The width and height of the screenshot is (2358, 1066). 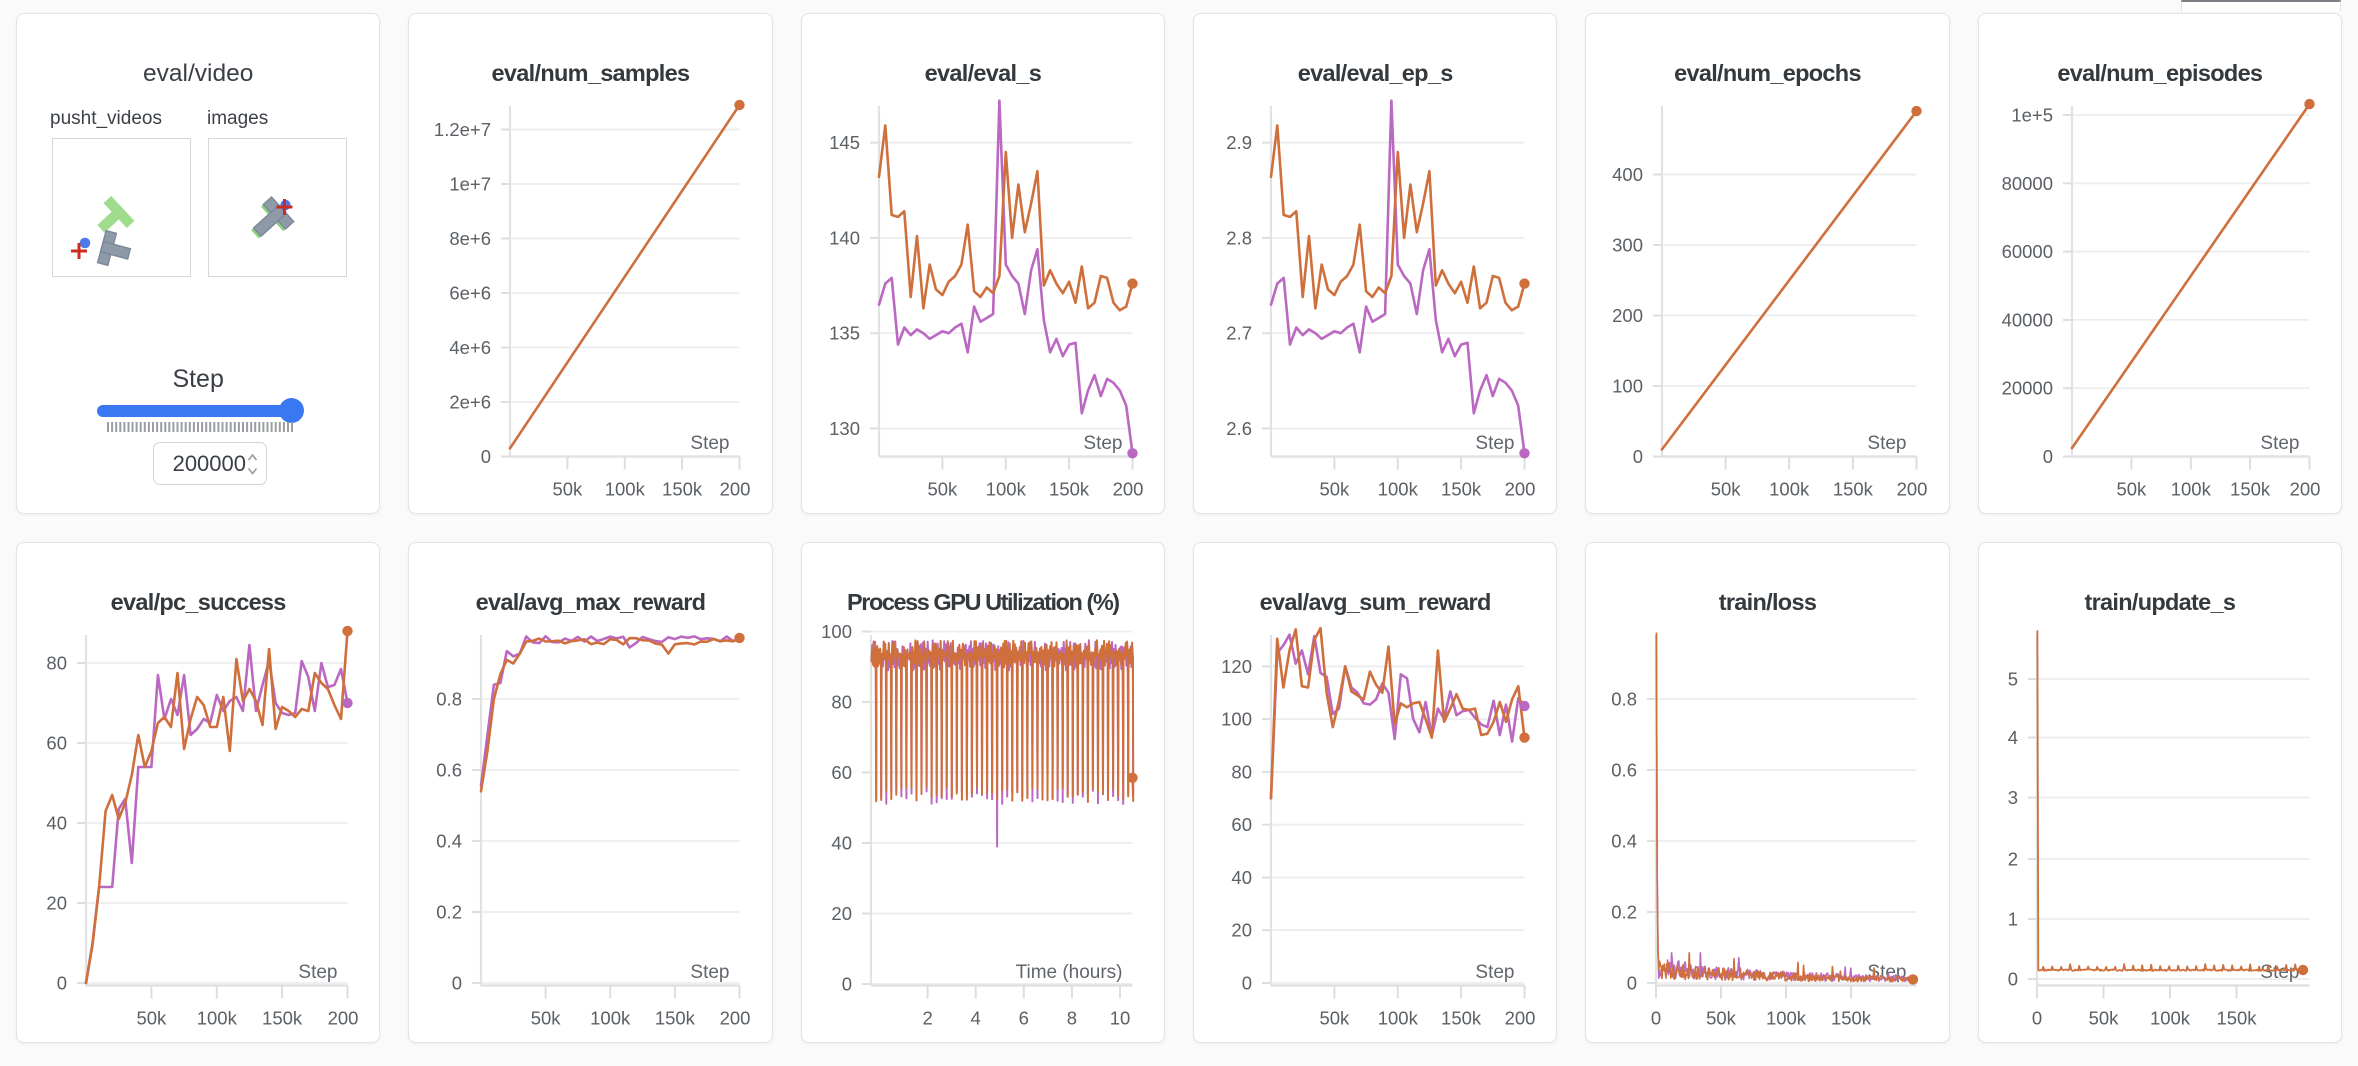 I want to click on svg-text: 300, so click(x=1627, y=245).